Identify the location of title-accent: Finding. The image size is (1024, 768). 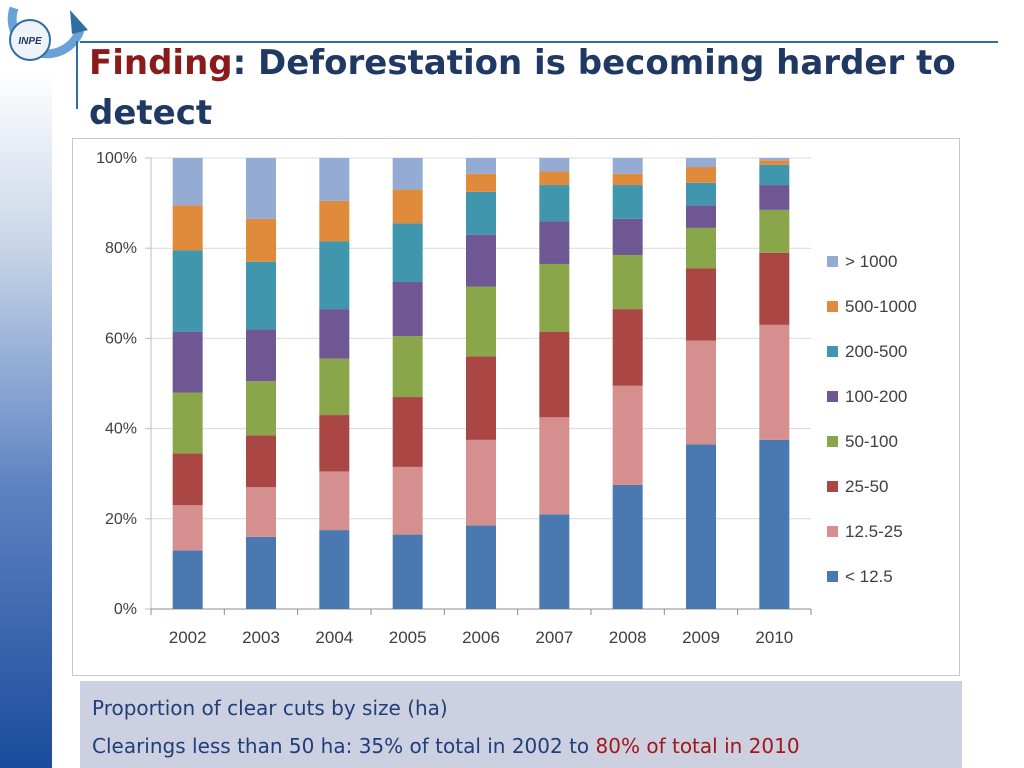
(161, 63).